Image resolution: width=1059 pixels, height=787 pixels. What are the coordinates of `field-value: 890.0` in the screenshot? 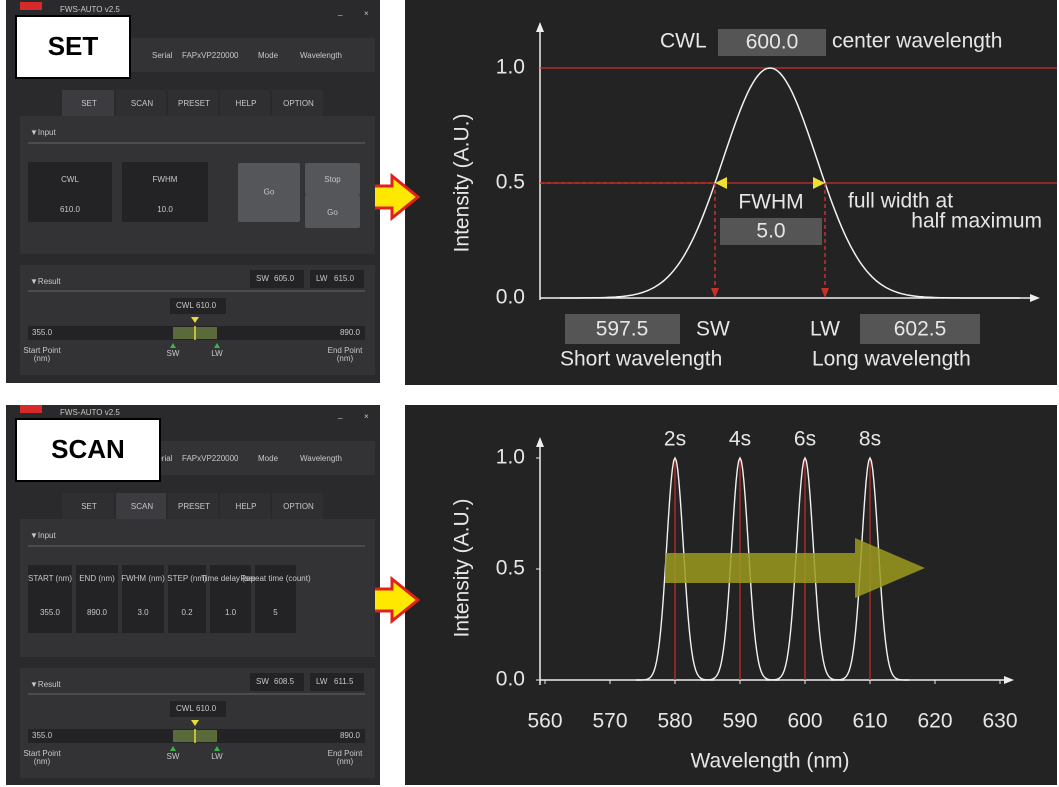 It's located at (97, 612).